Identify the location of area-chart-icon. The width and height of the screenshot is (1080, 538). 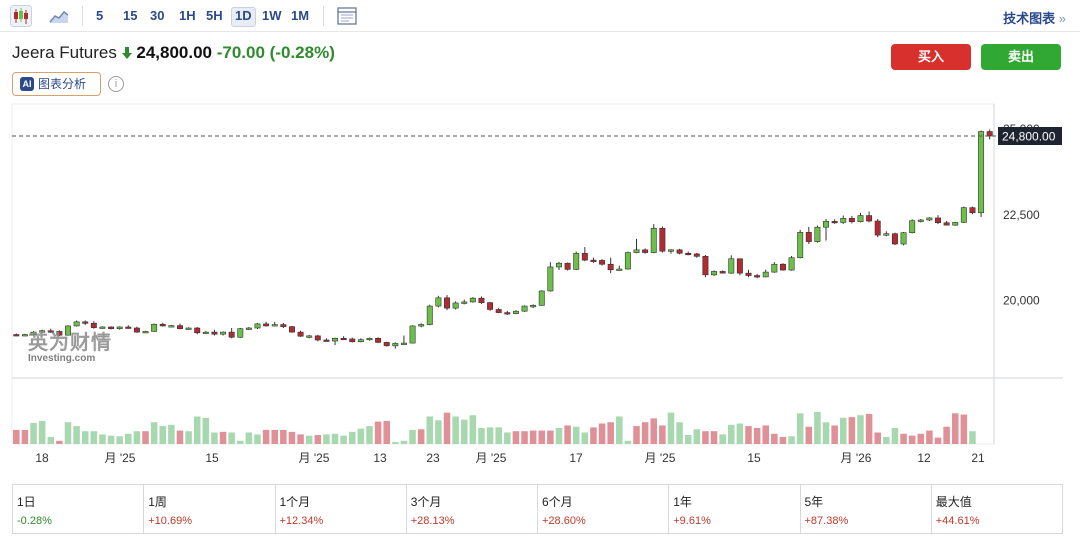
(59, 16).